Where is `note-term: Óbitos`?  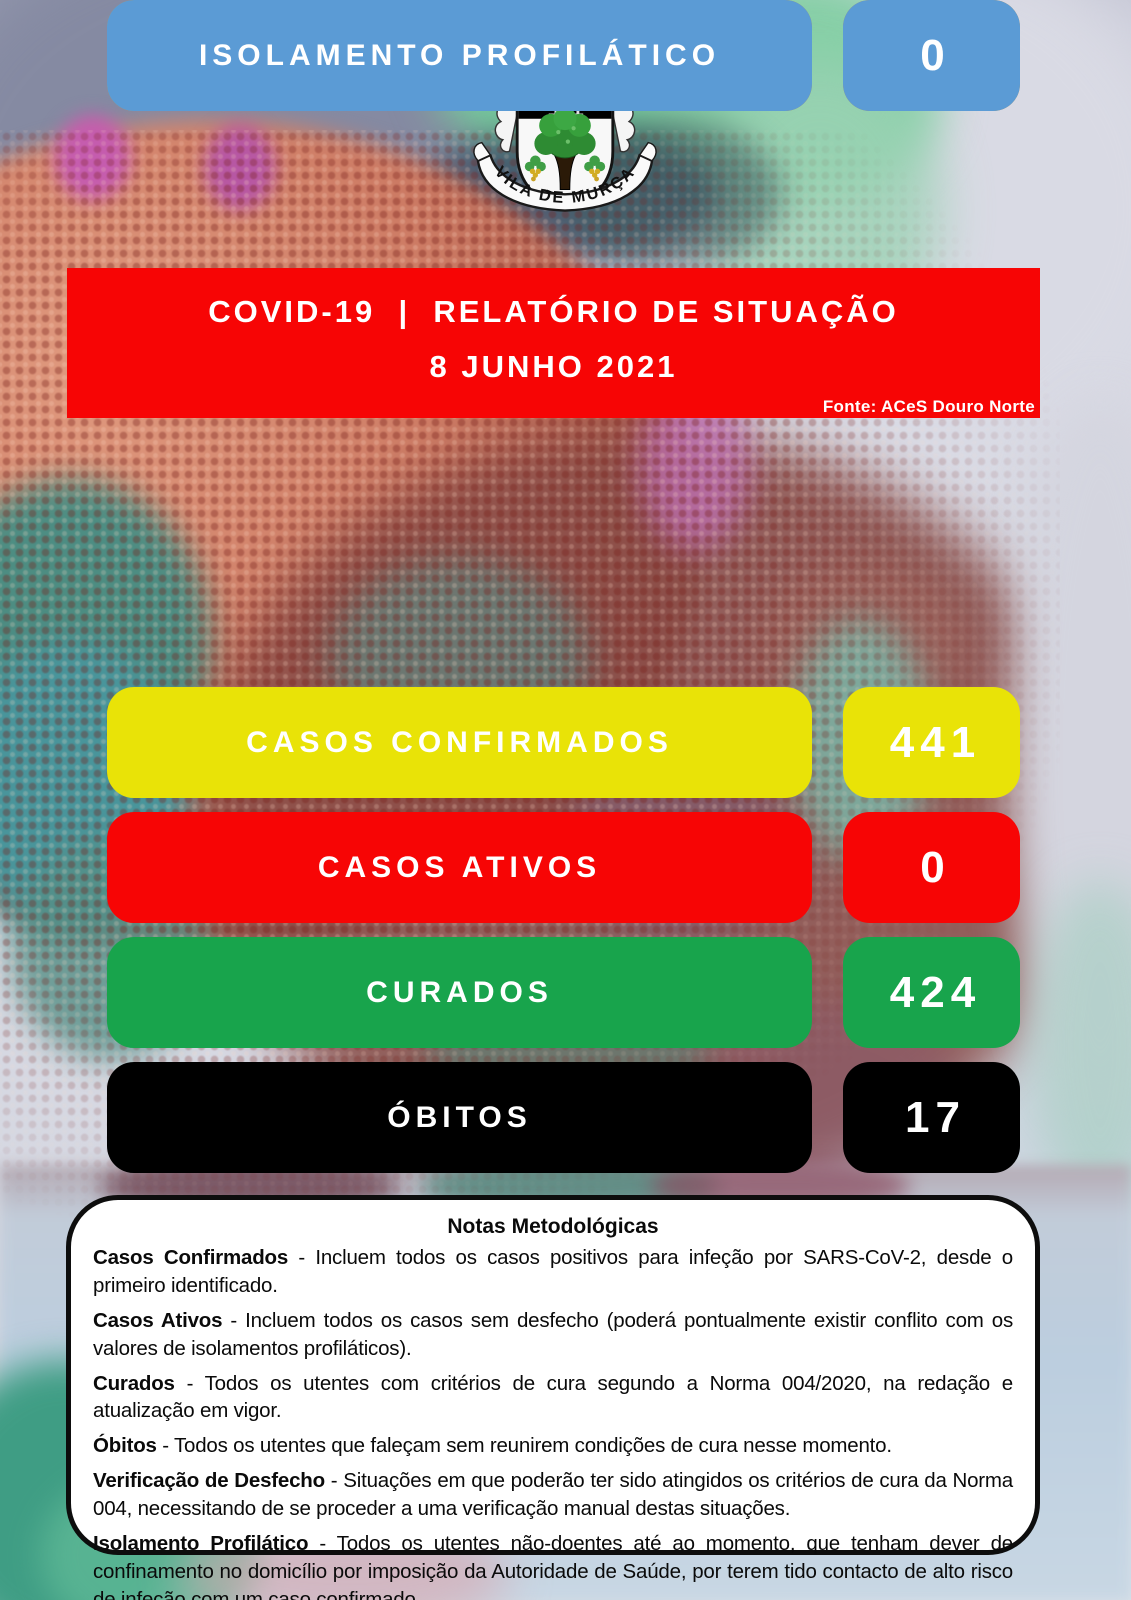 note-term: Óbitos is located at coordinates (125, 1446).